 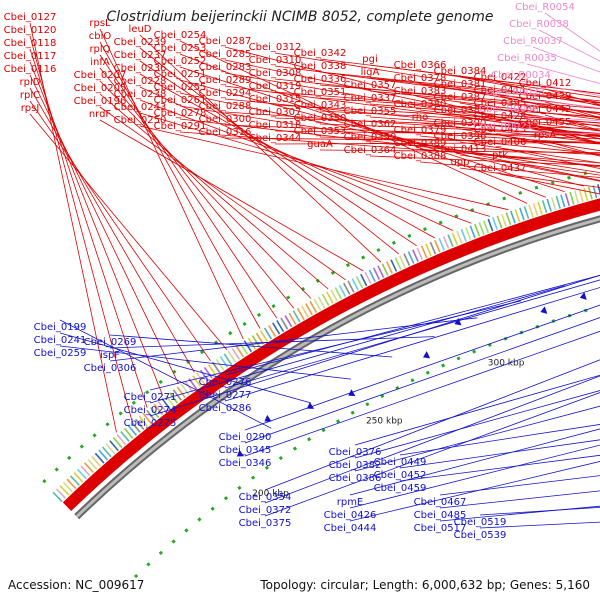 What do you see at coordinates (180, 35) in the screenshot?
I see `top-gene-label: Cbei_0254` at bounding box center [180, 35].